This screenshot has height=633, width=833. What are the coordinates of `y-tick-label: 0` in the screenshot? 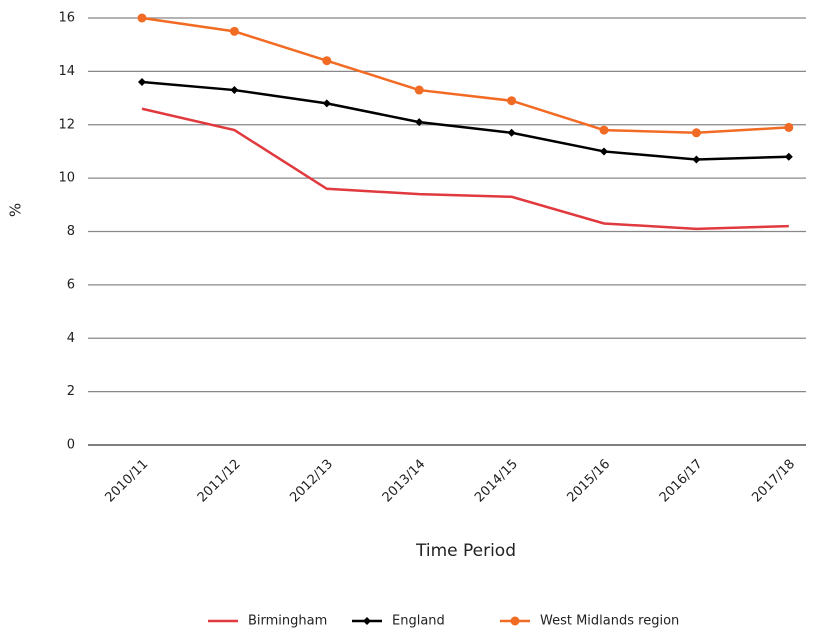 It's located at (71, 445).